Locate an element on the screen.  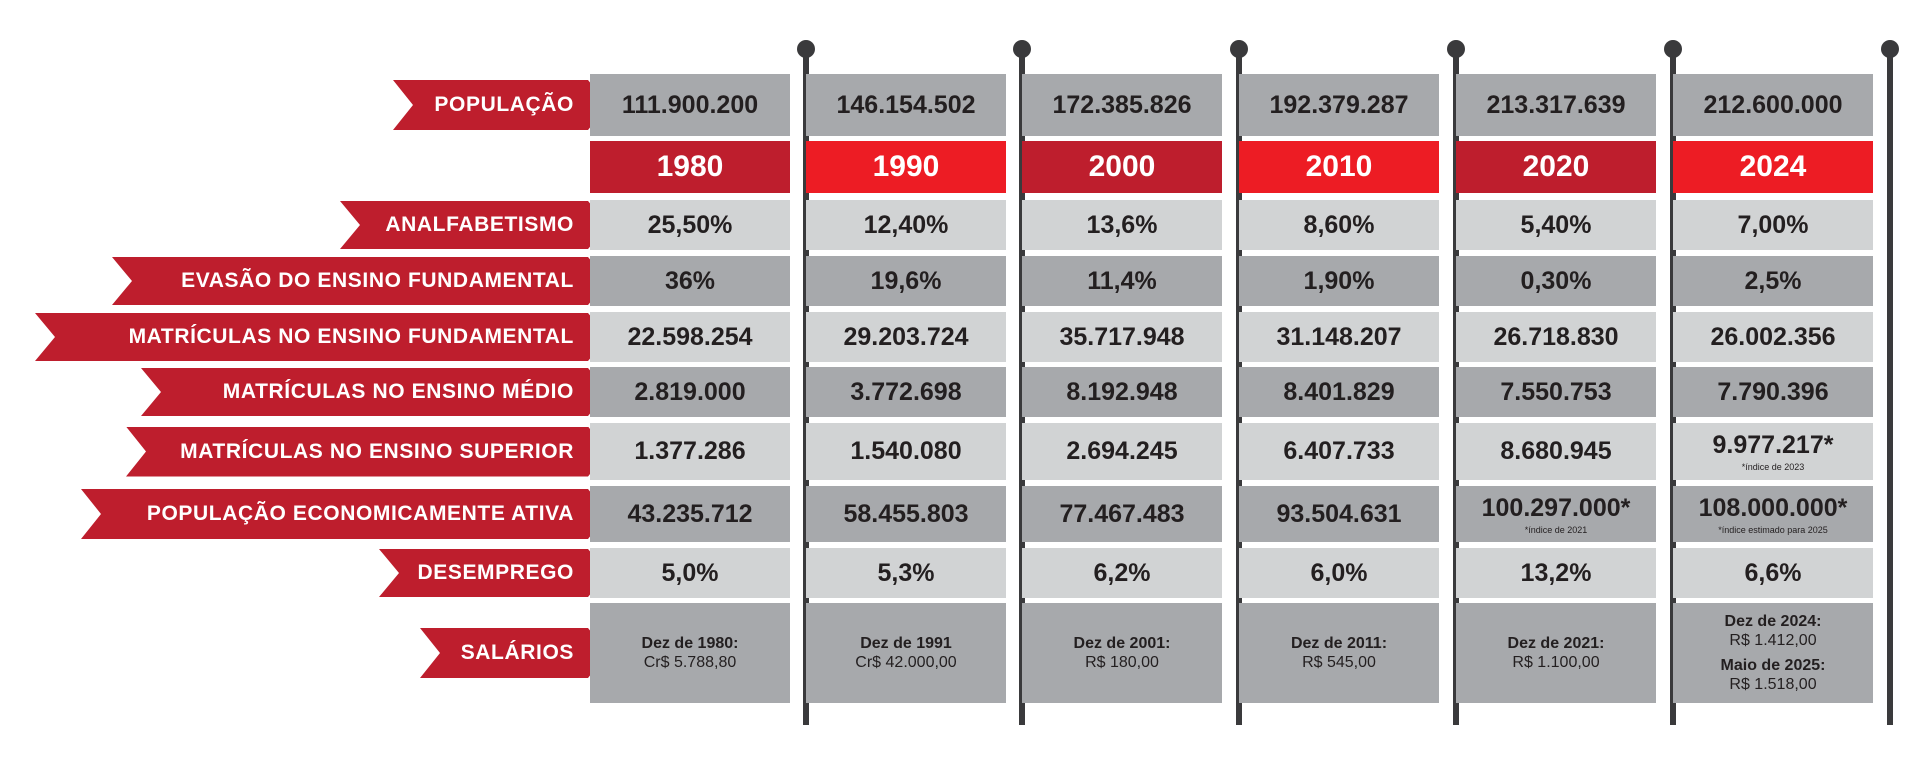
table-cell: 25,50% is located at coordinates (690, 225).